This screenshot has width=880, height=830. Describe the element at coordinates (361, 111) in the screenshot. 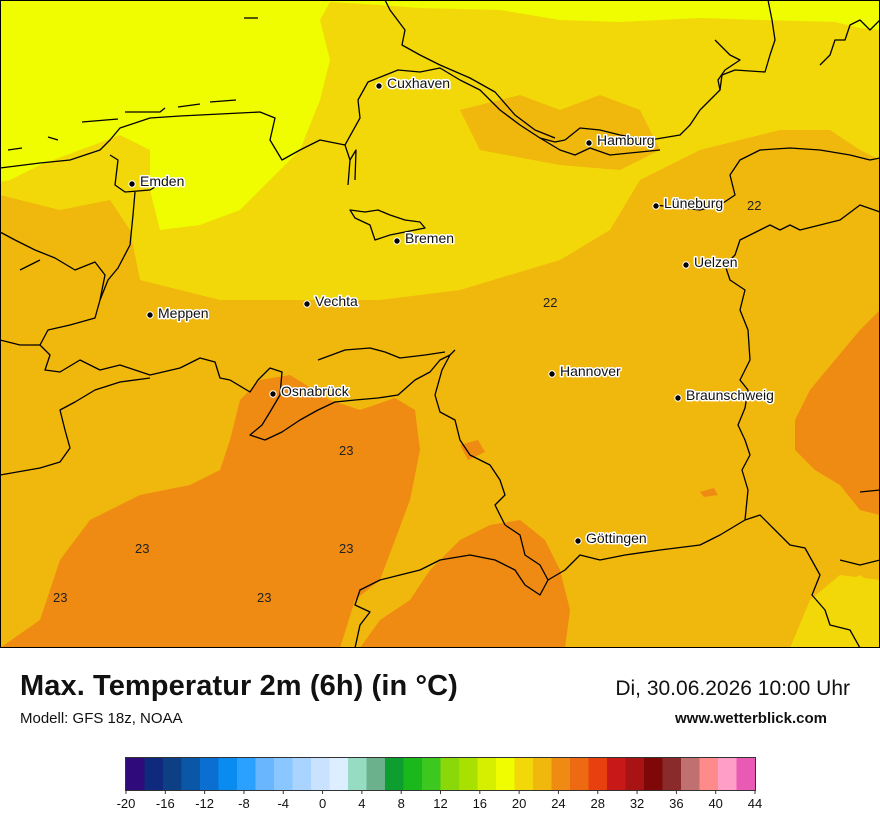

I see `coast-weser` at that location.